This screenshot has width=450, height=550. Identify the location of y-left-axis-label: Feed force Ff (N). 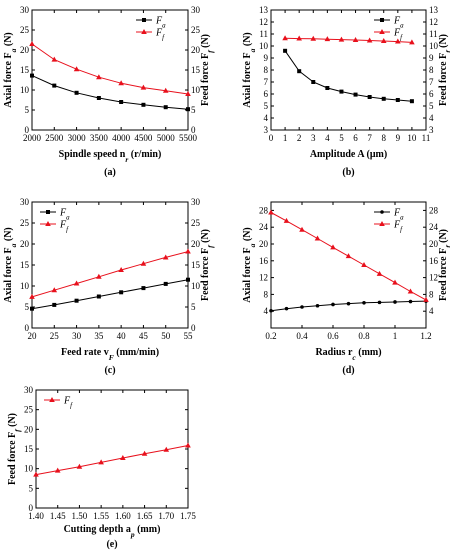
(14, 449).